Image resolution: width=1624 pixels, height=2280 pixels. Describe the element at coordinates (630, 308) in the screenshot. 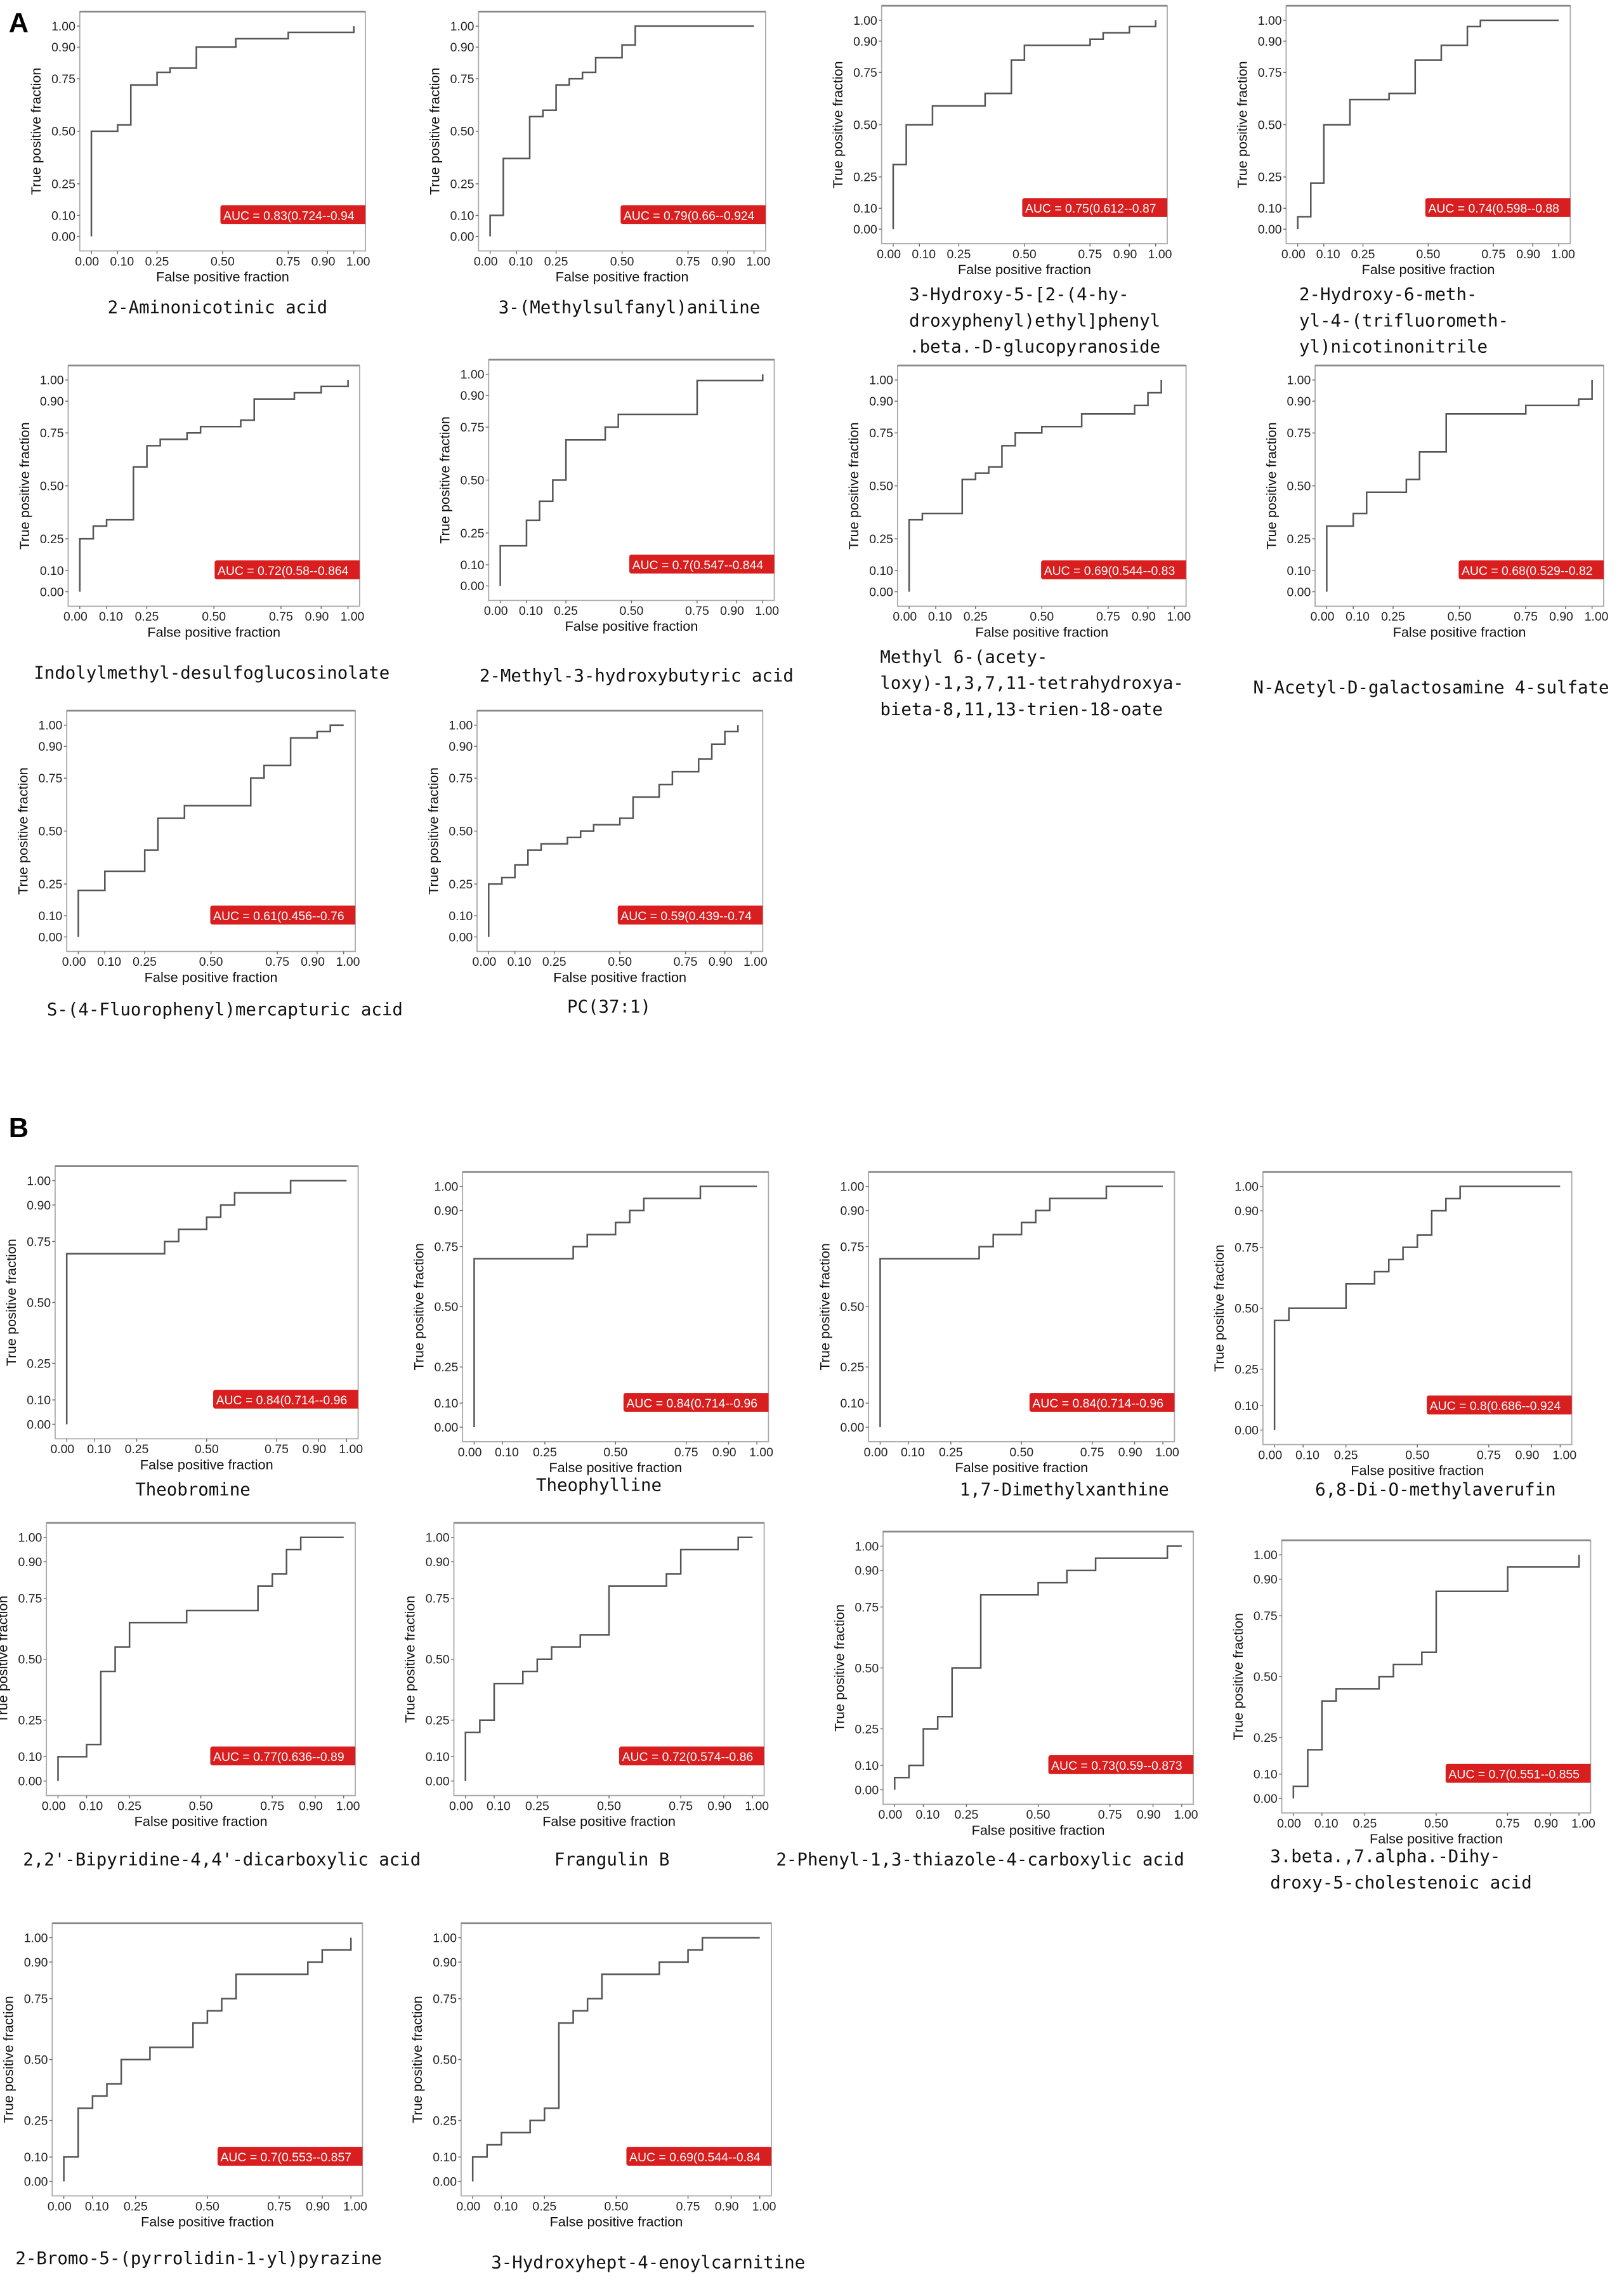

I see `chart-title: 3-(Methylsulfanyl)aniline` at that location.